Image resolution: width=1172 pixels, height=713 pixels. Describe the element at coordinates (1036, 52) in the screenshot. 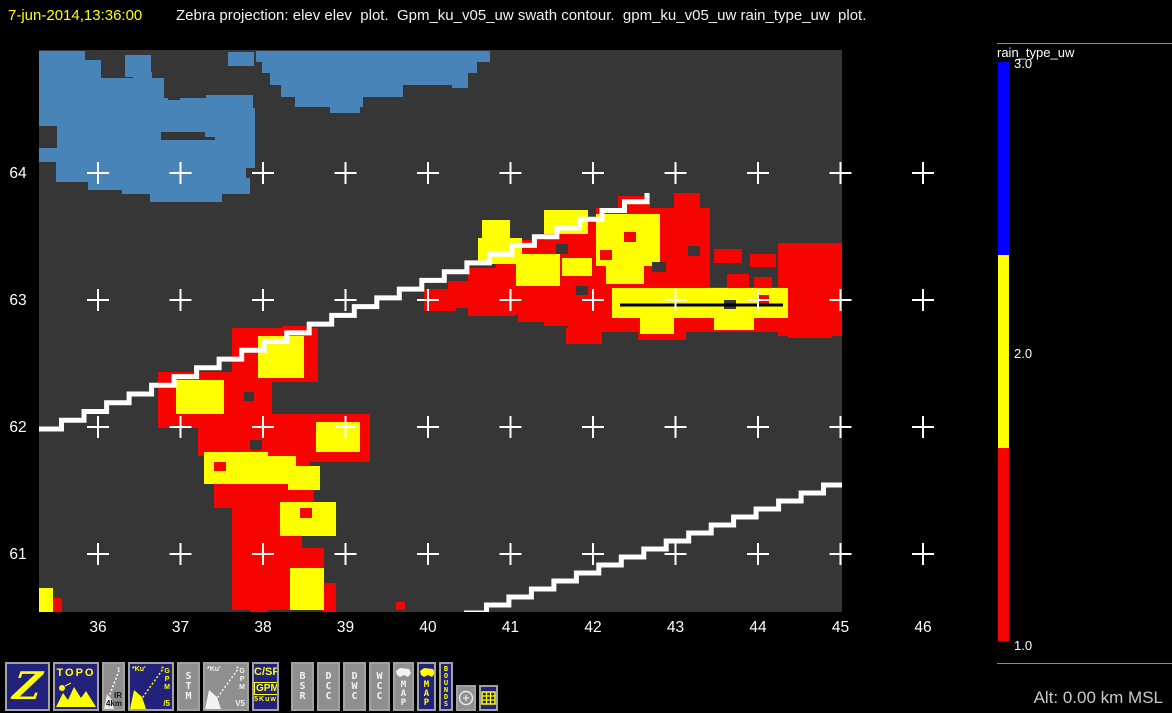

I see `colorbar-title: rain_type_uw` at that location.